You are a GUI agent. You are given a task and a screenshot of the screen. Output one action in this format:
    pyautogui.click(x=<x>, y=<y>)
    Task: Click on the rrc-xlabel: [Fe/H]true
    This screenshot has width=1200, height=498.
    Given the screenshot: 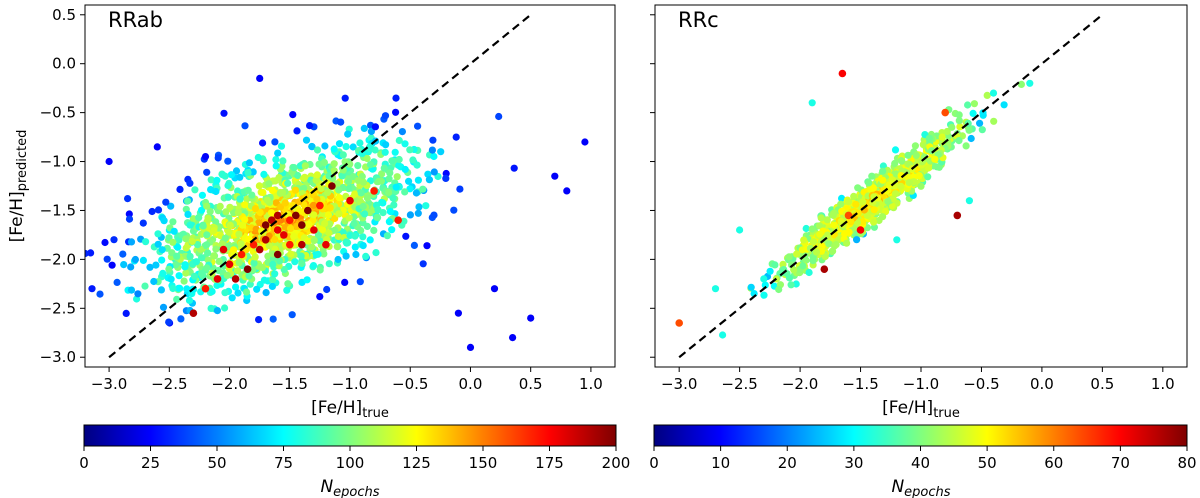 What is the action you would take?
    pyautogui.click(x=921, y=409)
    